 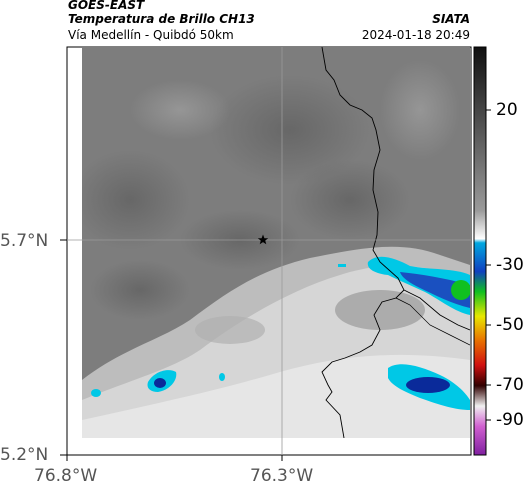 I want to click on satellite-name: GOES-EAST, so click(x=106, y=6).